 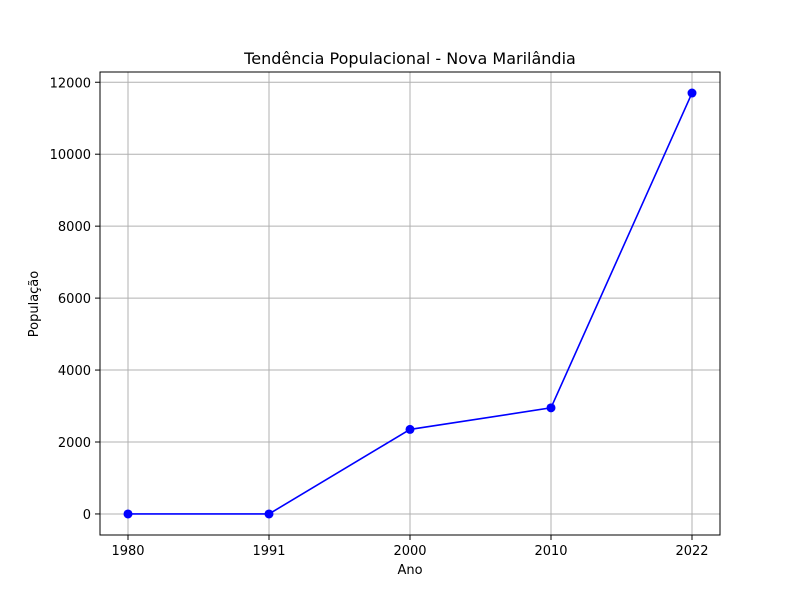 What do you see at coordinates (691, 551) in the screenshot?
I see `x-tick-label: 2022` at bounding box center [691, 551].